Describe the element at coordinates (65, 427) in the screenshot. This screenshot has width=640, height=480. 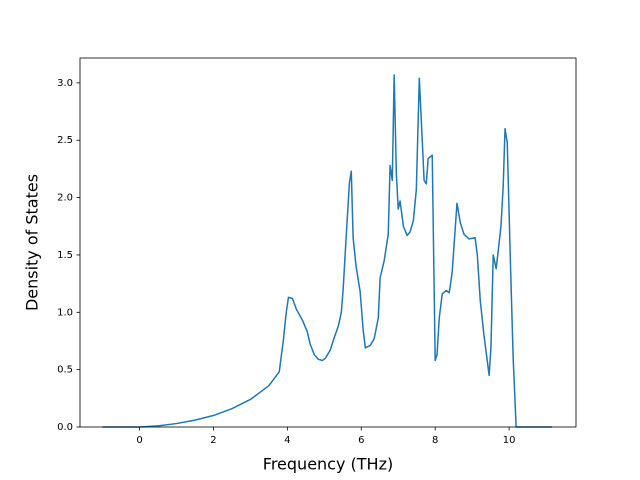
I see `y-tick-label: 0.0` at that location.